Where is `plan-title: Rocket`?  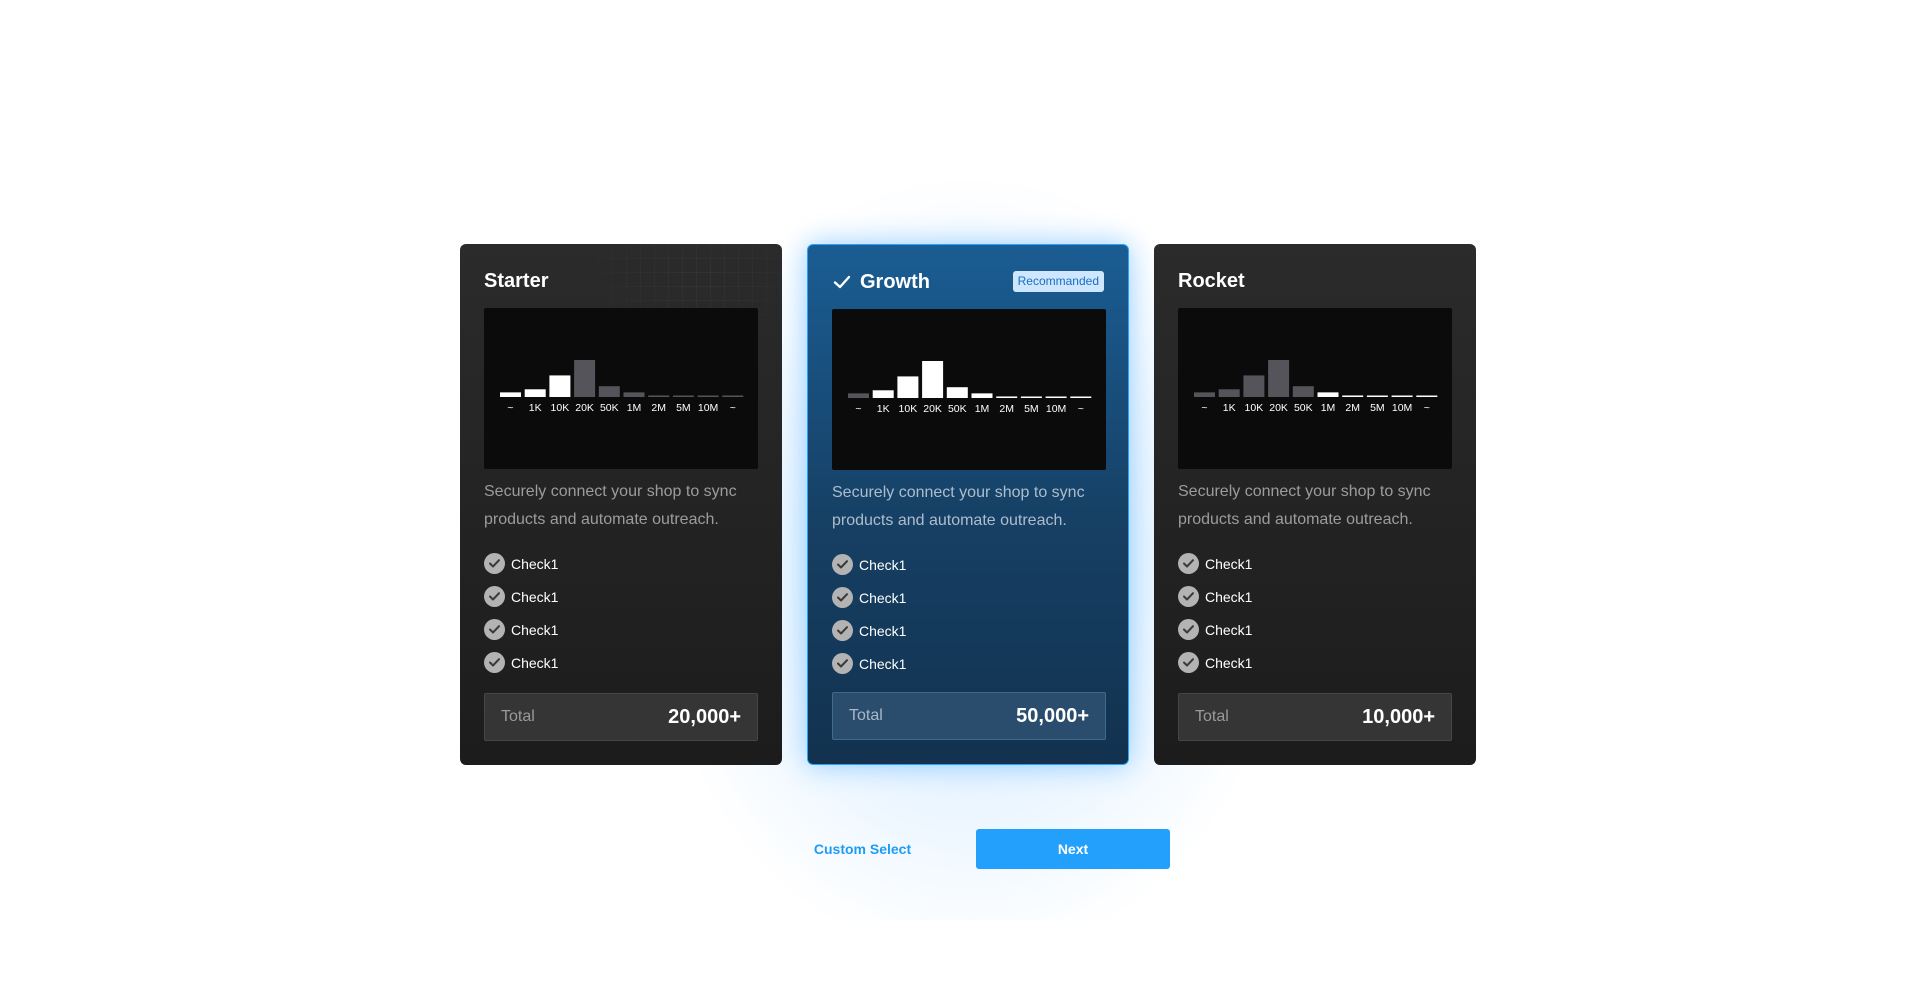
plan-title: Rocket is located at coordinates (1211, 280).